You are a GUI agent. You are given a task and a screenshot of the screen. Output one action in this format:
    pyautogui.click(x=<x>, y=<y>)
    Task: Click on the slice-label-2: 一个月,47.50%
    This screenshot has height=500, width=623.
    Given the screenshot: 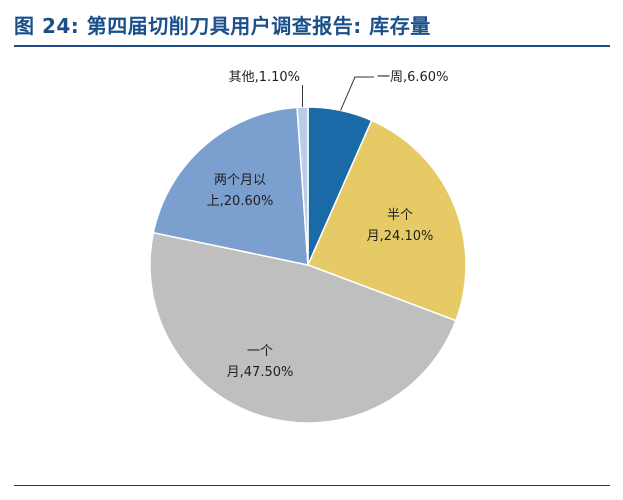 What is the action you would take?
    pyautogui.click(x=260, y=362)
    